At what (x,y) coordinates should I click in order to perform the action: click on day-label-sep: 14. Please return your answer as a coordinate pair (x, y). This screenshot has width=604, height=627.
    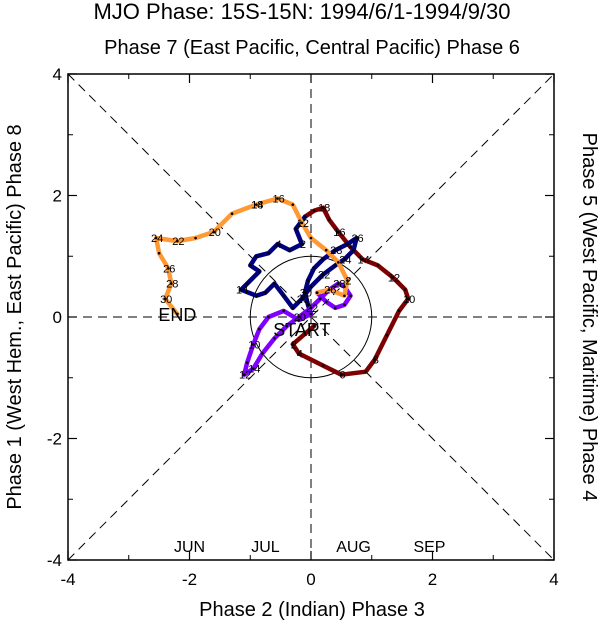
    Looking at the image, I should click on (257, 206).